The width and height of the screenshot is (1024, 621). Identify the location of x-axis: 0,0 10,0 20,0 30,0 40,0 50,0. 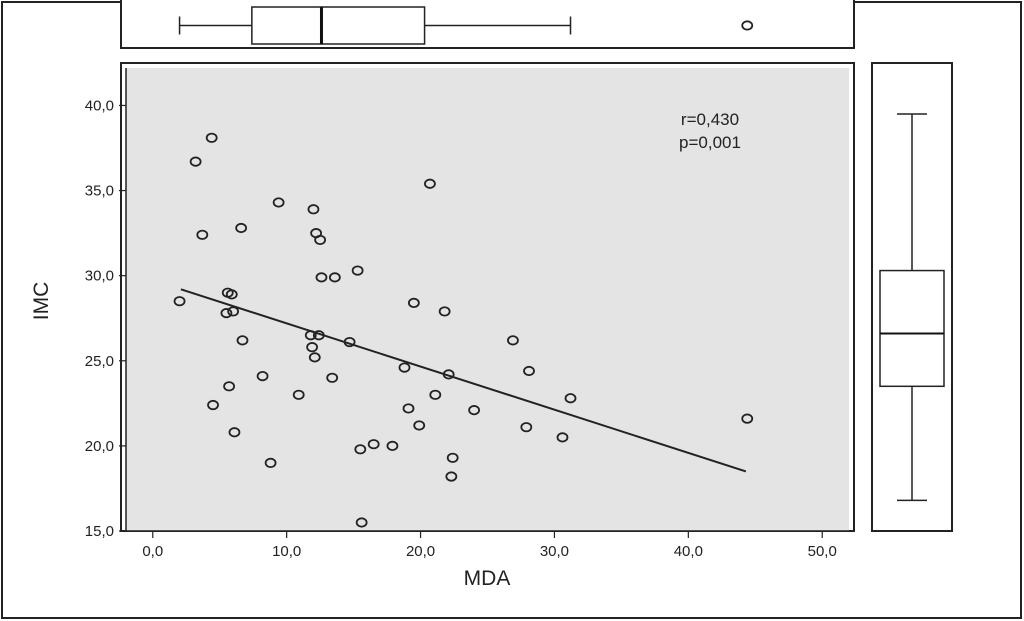
(487, 545).